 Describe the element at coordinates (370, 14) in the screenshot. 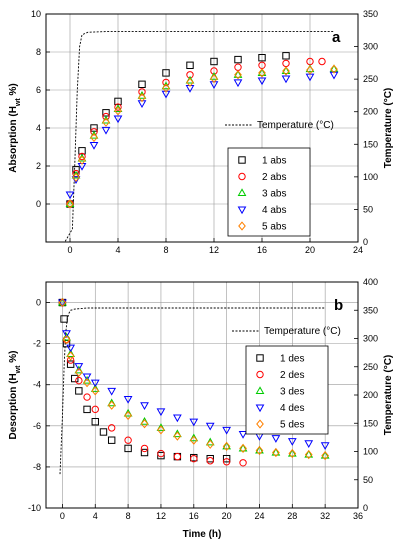

I see `panel-a-y2-tick-label: 350` at that location.